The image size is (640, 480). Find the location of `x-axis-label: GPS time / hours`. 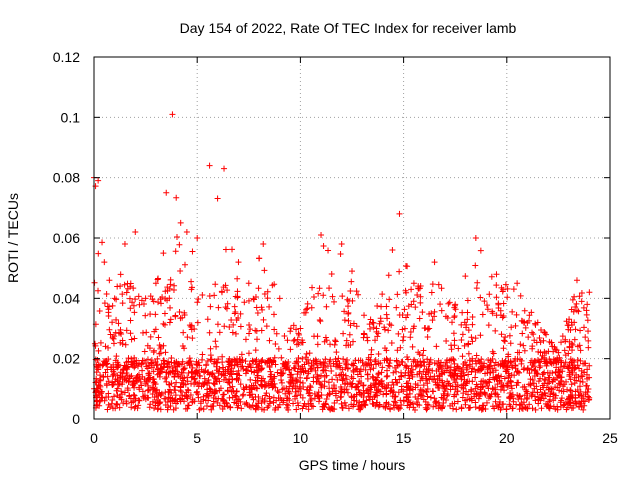

x-axis-label: GPS time / hours is located at coordinates (352, 465).